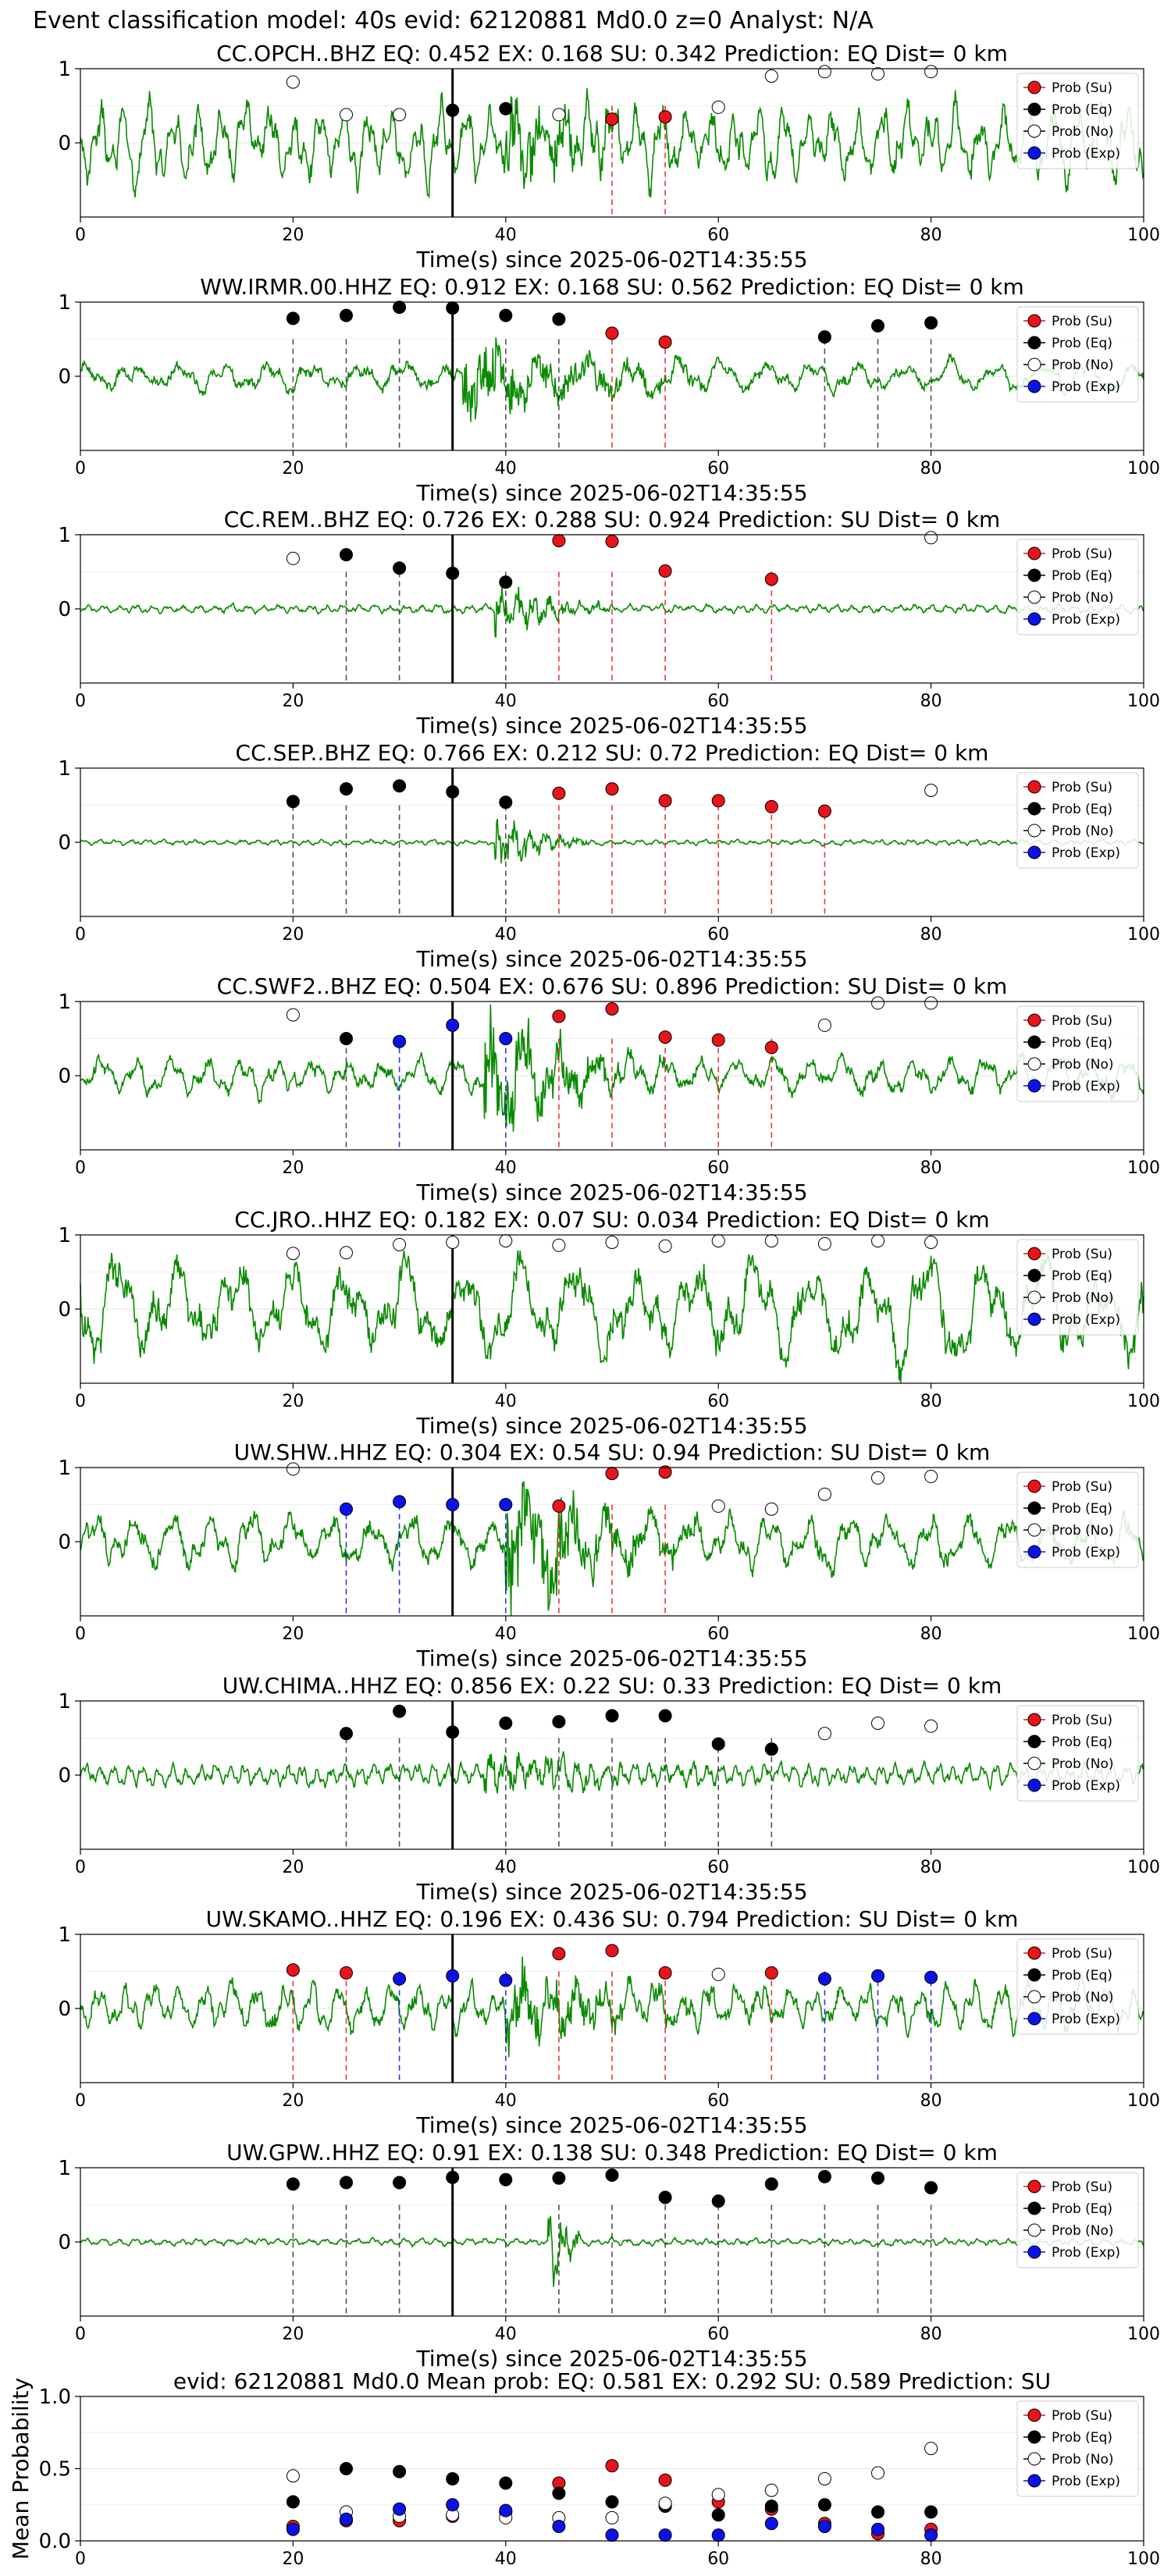  I want to click on y-tick-label: 1.0, so click(55, 2397).